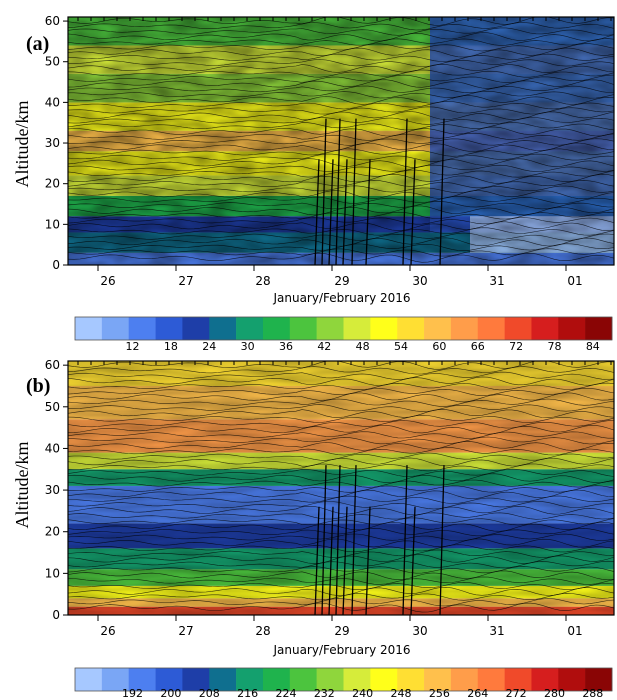 The height and width of the screenshot is (700, 617). I want to click on colorbar-tick-0-2: 24, so click(209, 346).